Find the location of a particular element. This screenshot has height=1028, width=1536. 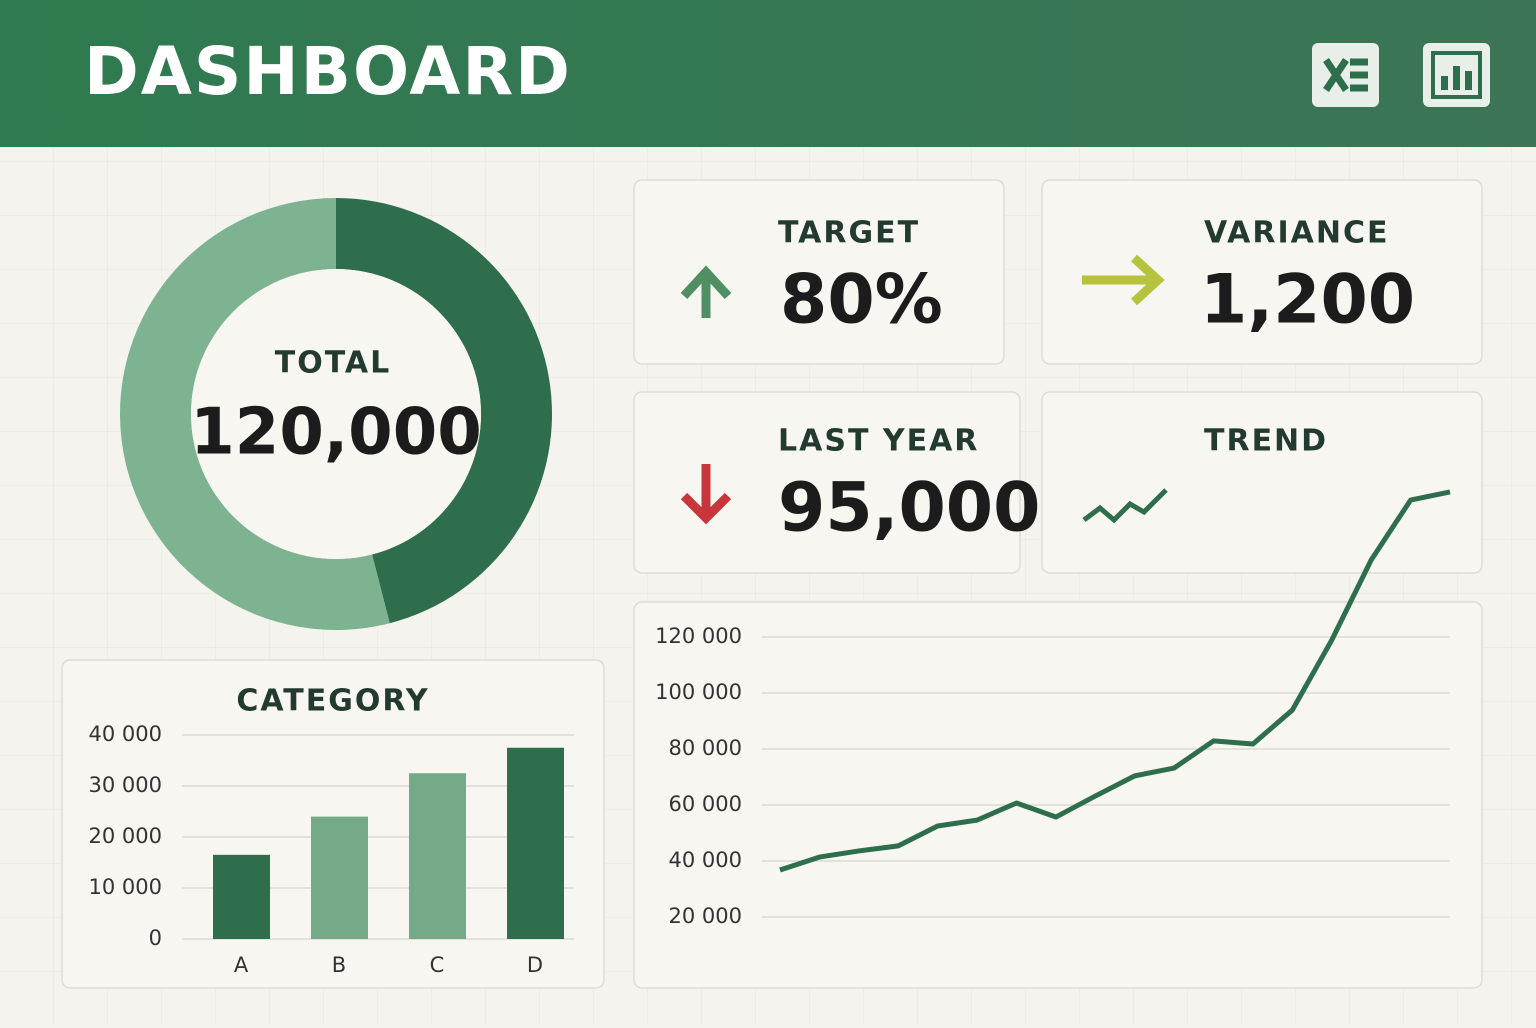

down-arrow is located at coordinates (706, 494).